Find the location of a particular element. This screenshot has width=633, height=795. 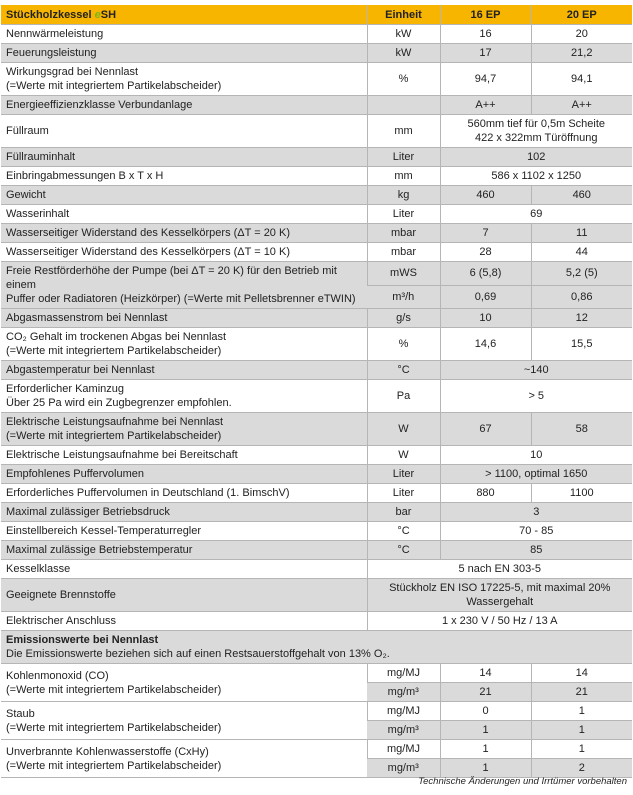

value-cell: 70 - 85 is located at coordinates (535, 531).